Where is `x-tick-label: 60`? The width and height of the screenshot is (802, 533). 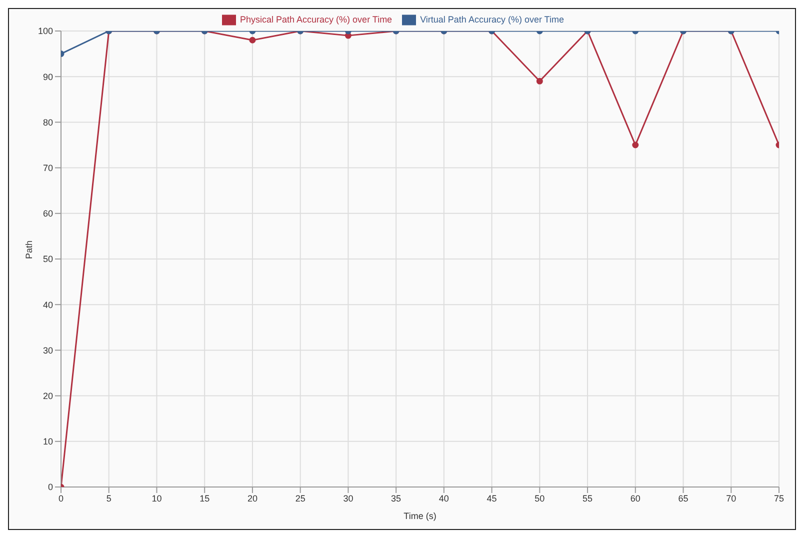 x-tick-label: 60 is located at coordinates (635, 498).